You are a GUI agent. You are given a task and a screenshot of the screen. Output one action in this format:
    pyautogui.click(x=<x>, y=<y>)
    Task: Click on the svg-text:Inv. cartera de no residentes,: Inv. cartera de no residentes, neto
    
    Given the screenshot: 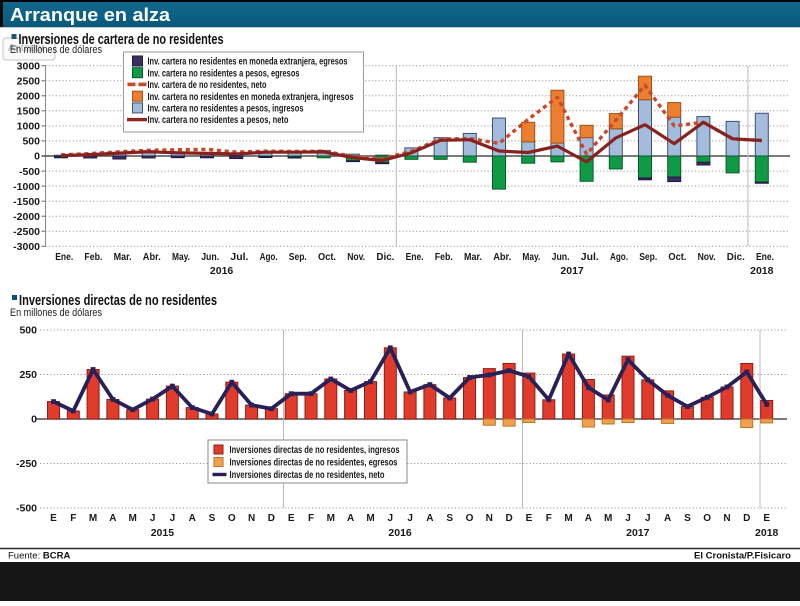 What is the action you would take?
    pyautogui.click(x=207, y=85)
    